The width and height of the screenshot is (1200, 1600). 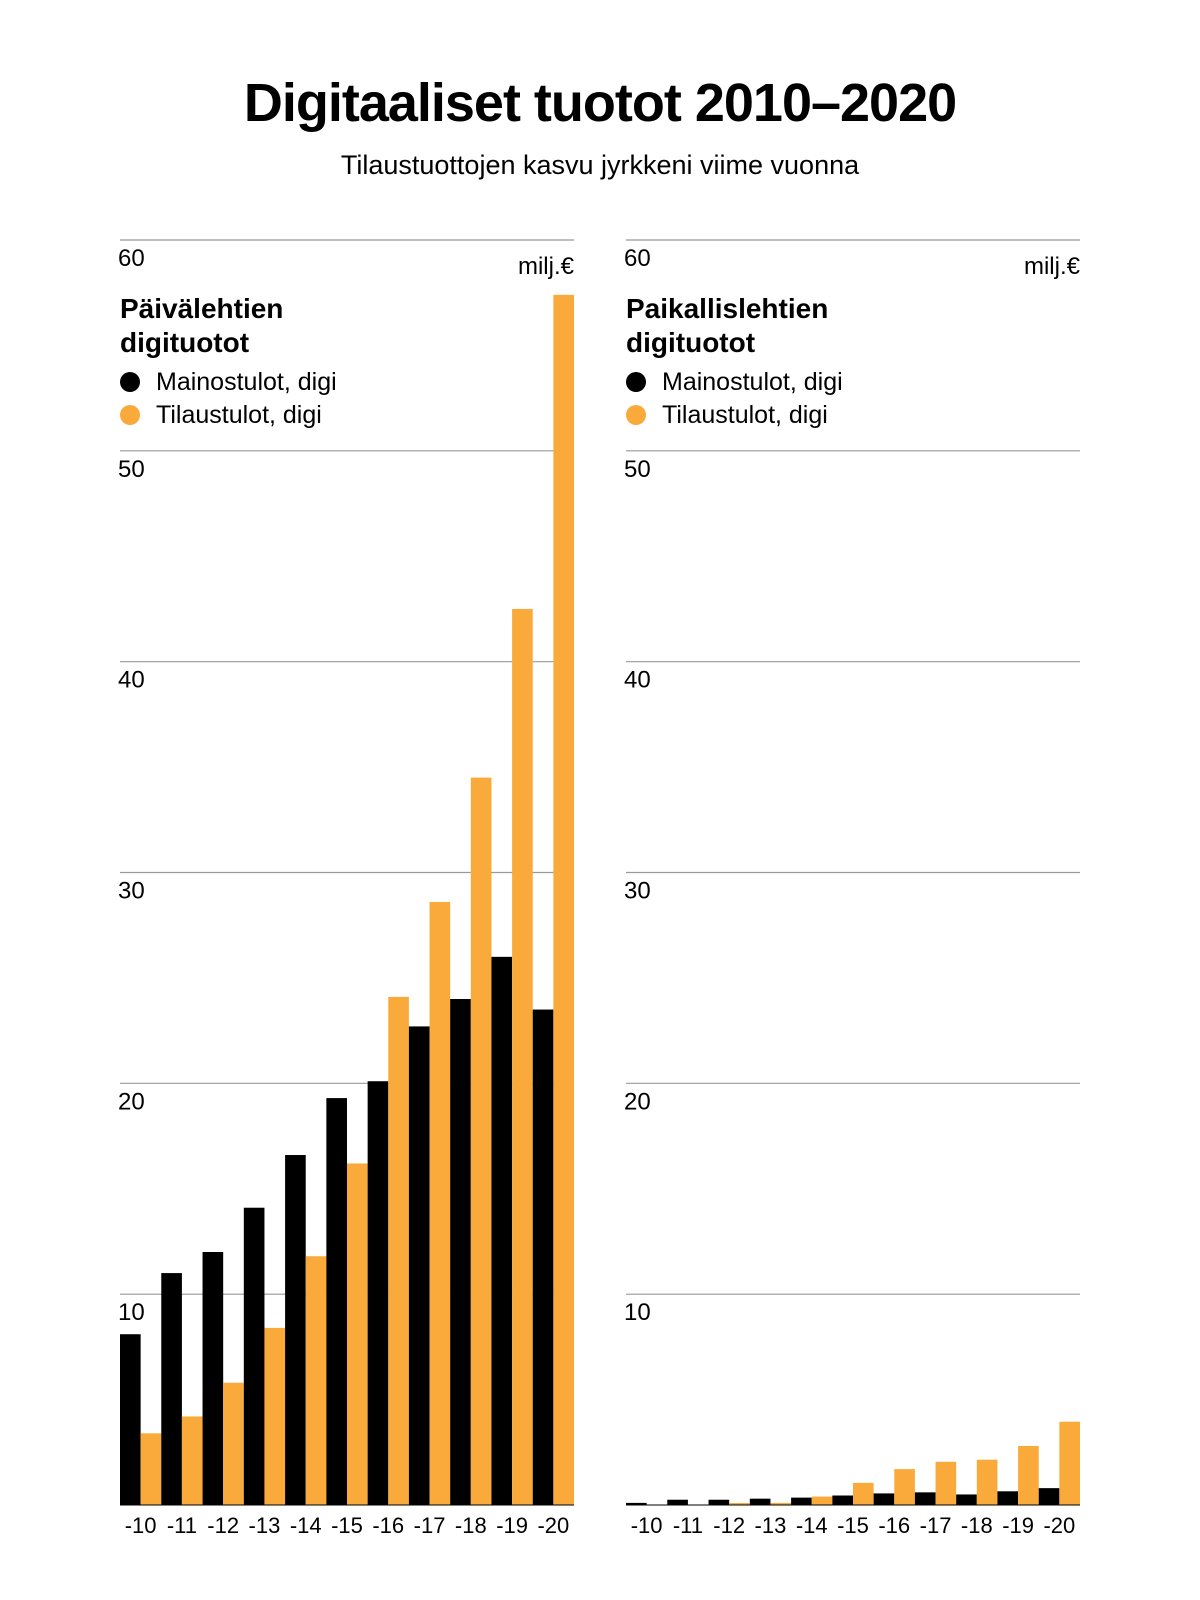 I want to click on paivalehtien-panel-title: digituotot, so click(x=184, y=342).